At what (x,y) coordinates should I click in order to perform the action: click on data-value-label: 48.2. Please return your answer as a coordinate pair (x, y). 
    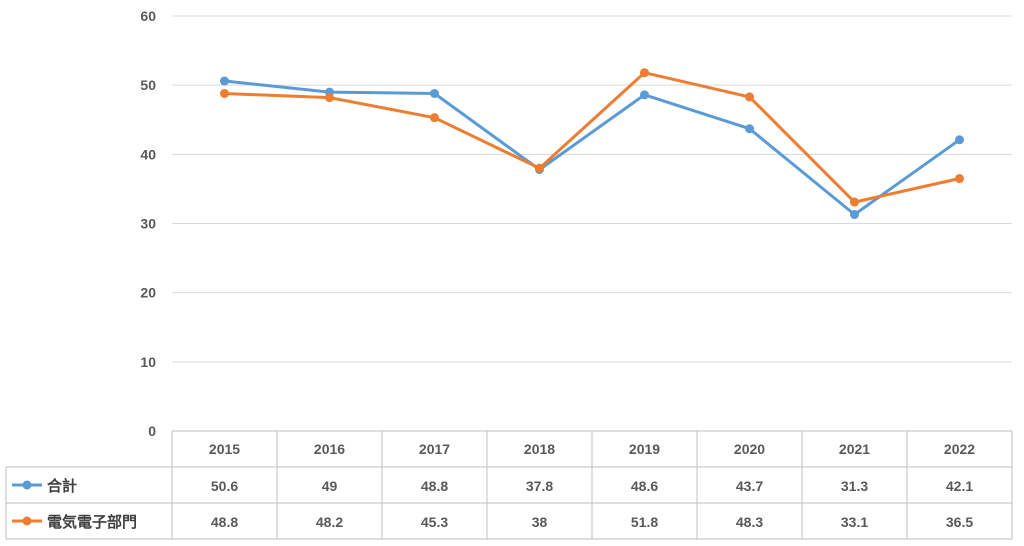
    Looking at the image, I should click on (329, 522).